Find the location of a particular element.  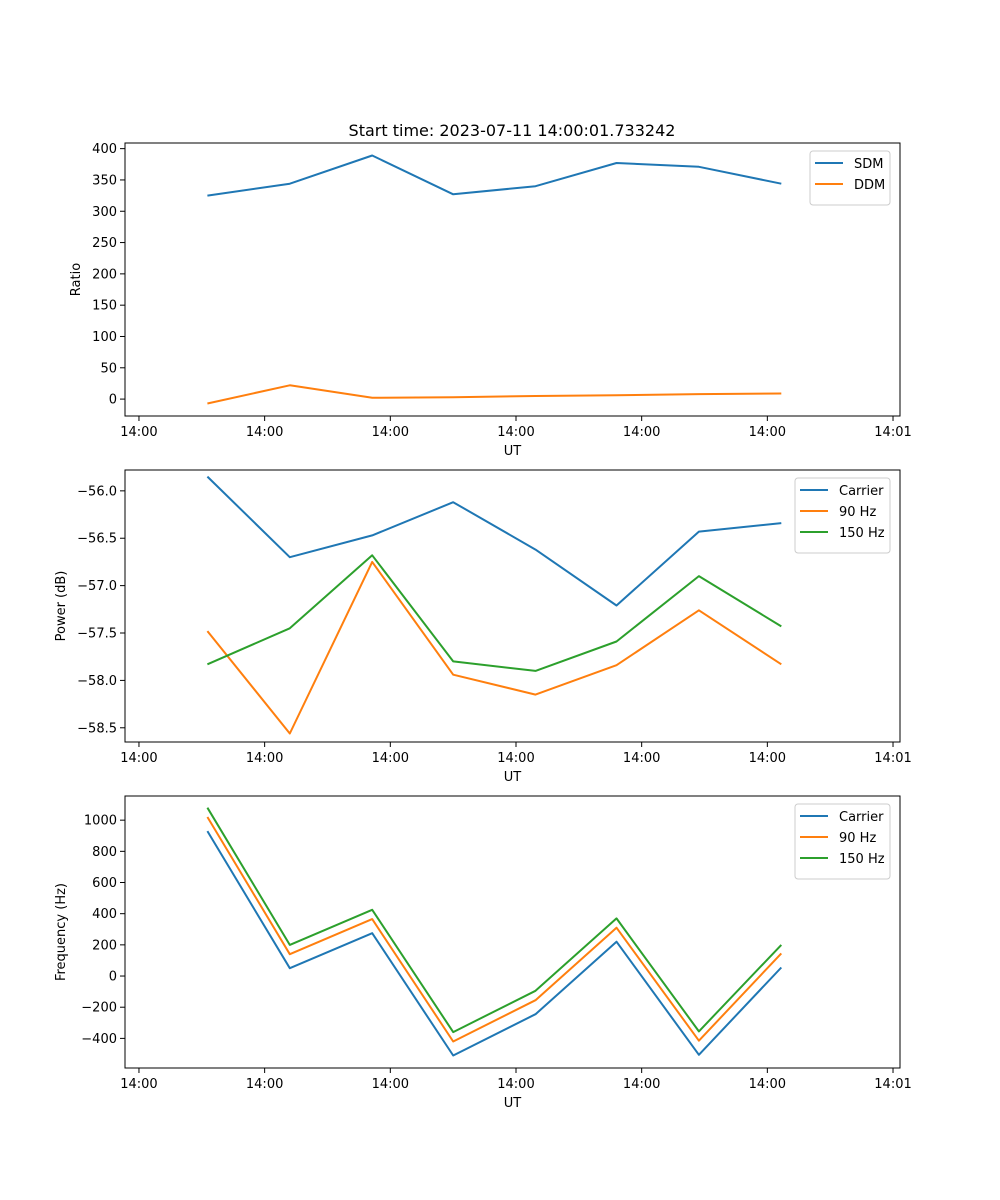

y-tick-label: 50 is located at coordinates (108, 368).